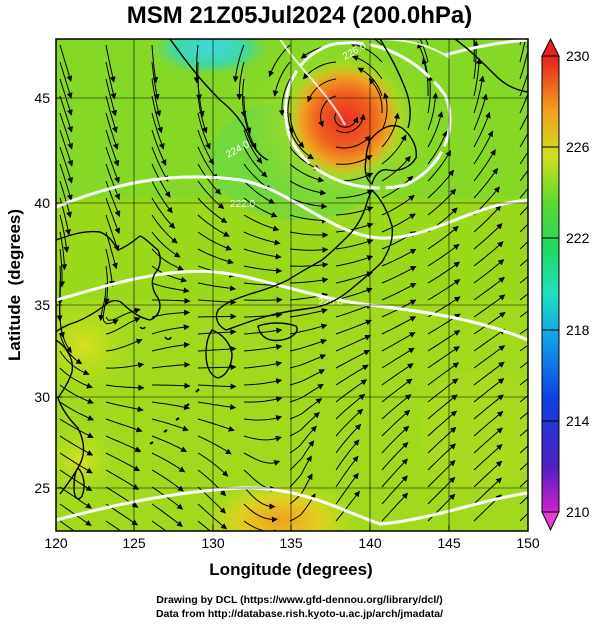 The width and height of the screenshot is (599, 625). What do you see at coordinates (292, 506) in the screenshot?
I see `contour-222-south` at bounding box center [292, 506].